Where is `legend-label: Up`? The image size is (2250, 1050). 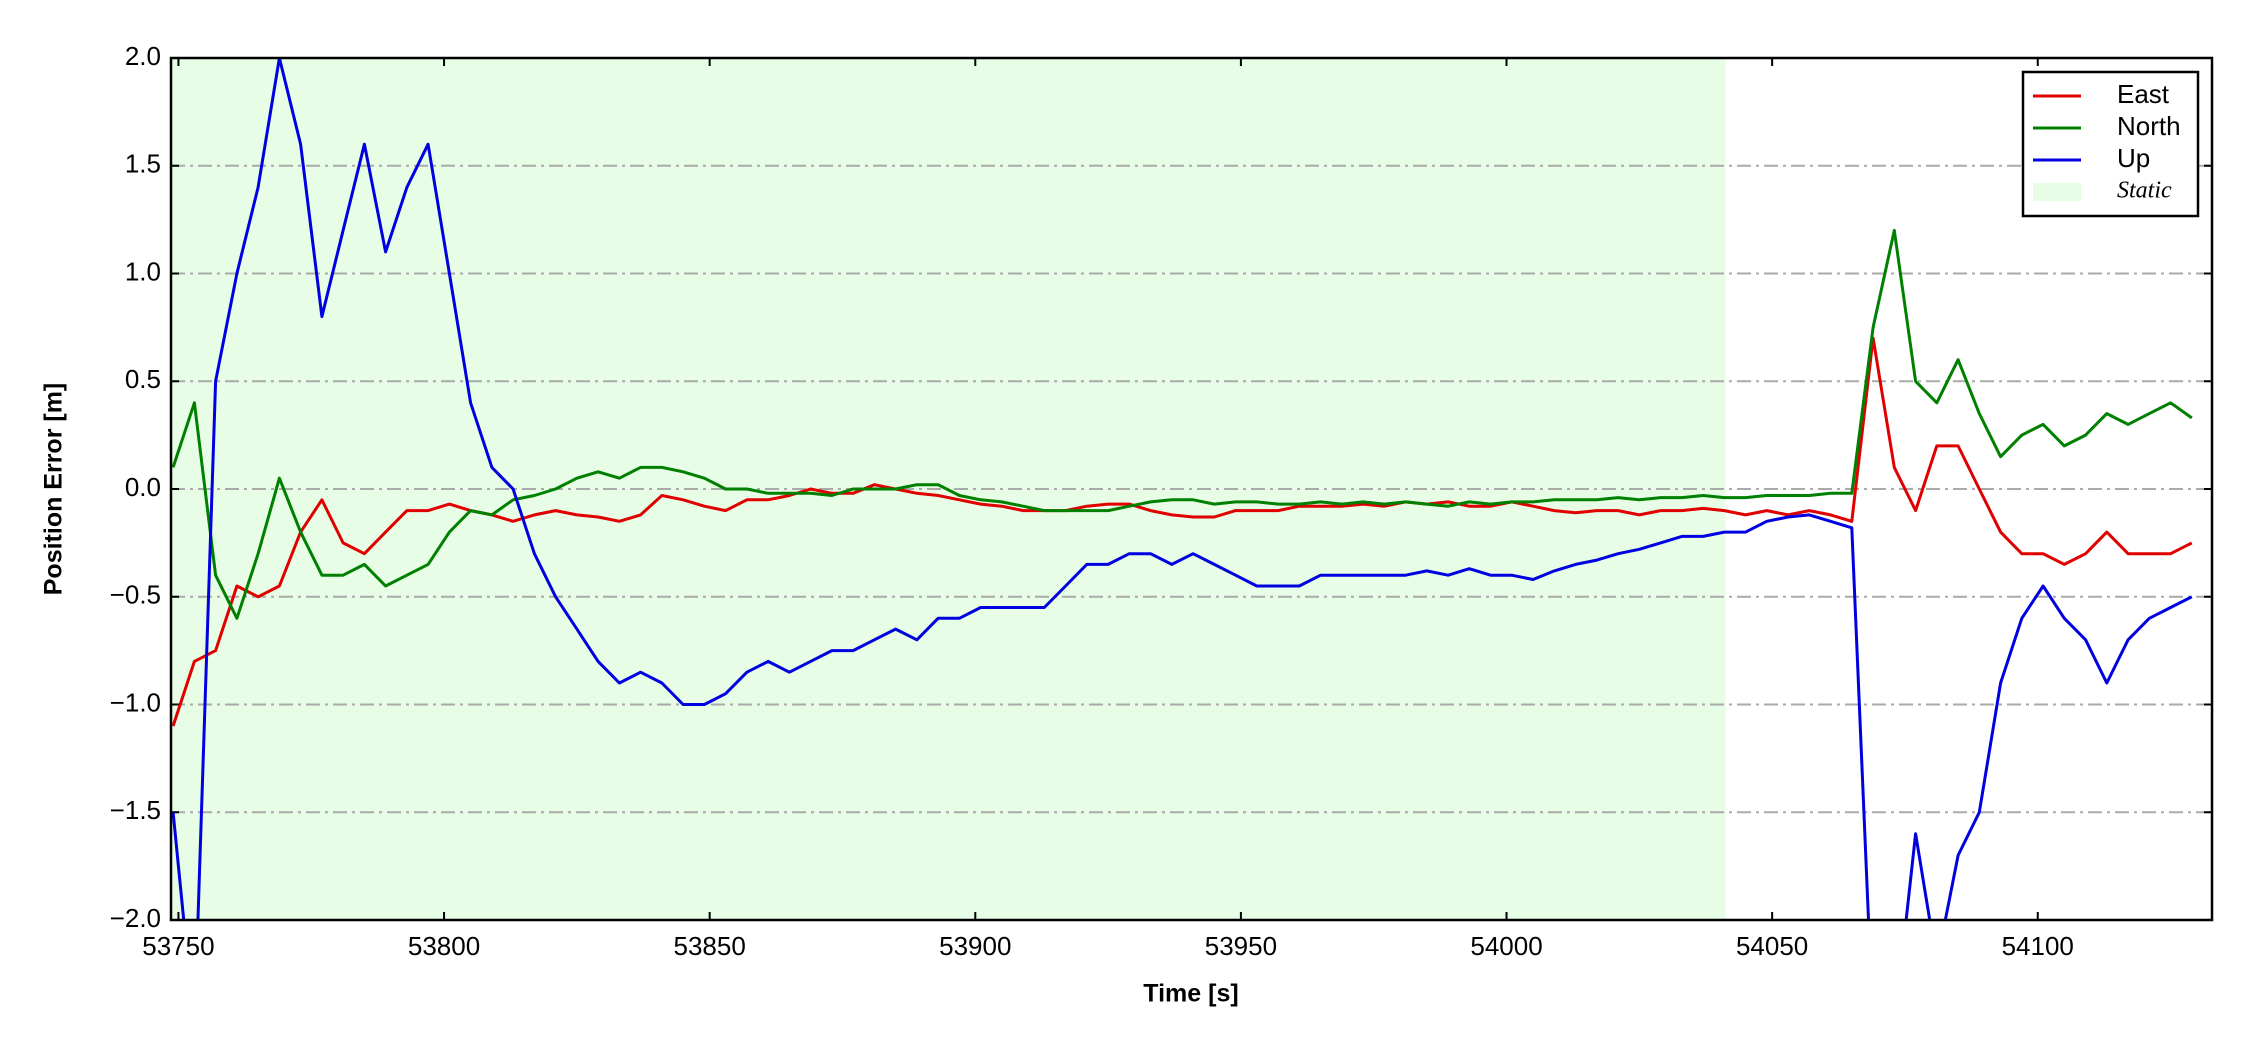
legend-label: Up is located at coordinates (2133, 158).